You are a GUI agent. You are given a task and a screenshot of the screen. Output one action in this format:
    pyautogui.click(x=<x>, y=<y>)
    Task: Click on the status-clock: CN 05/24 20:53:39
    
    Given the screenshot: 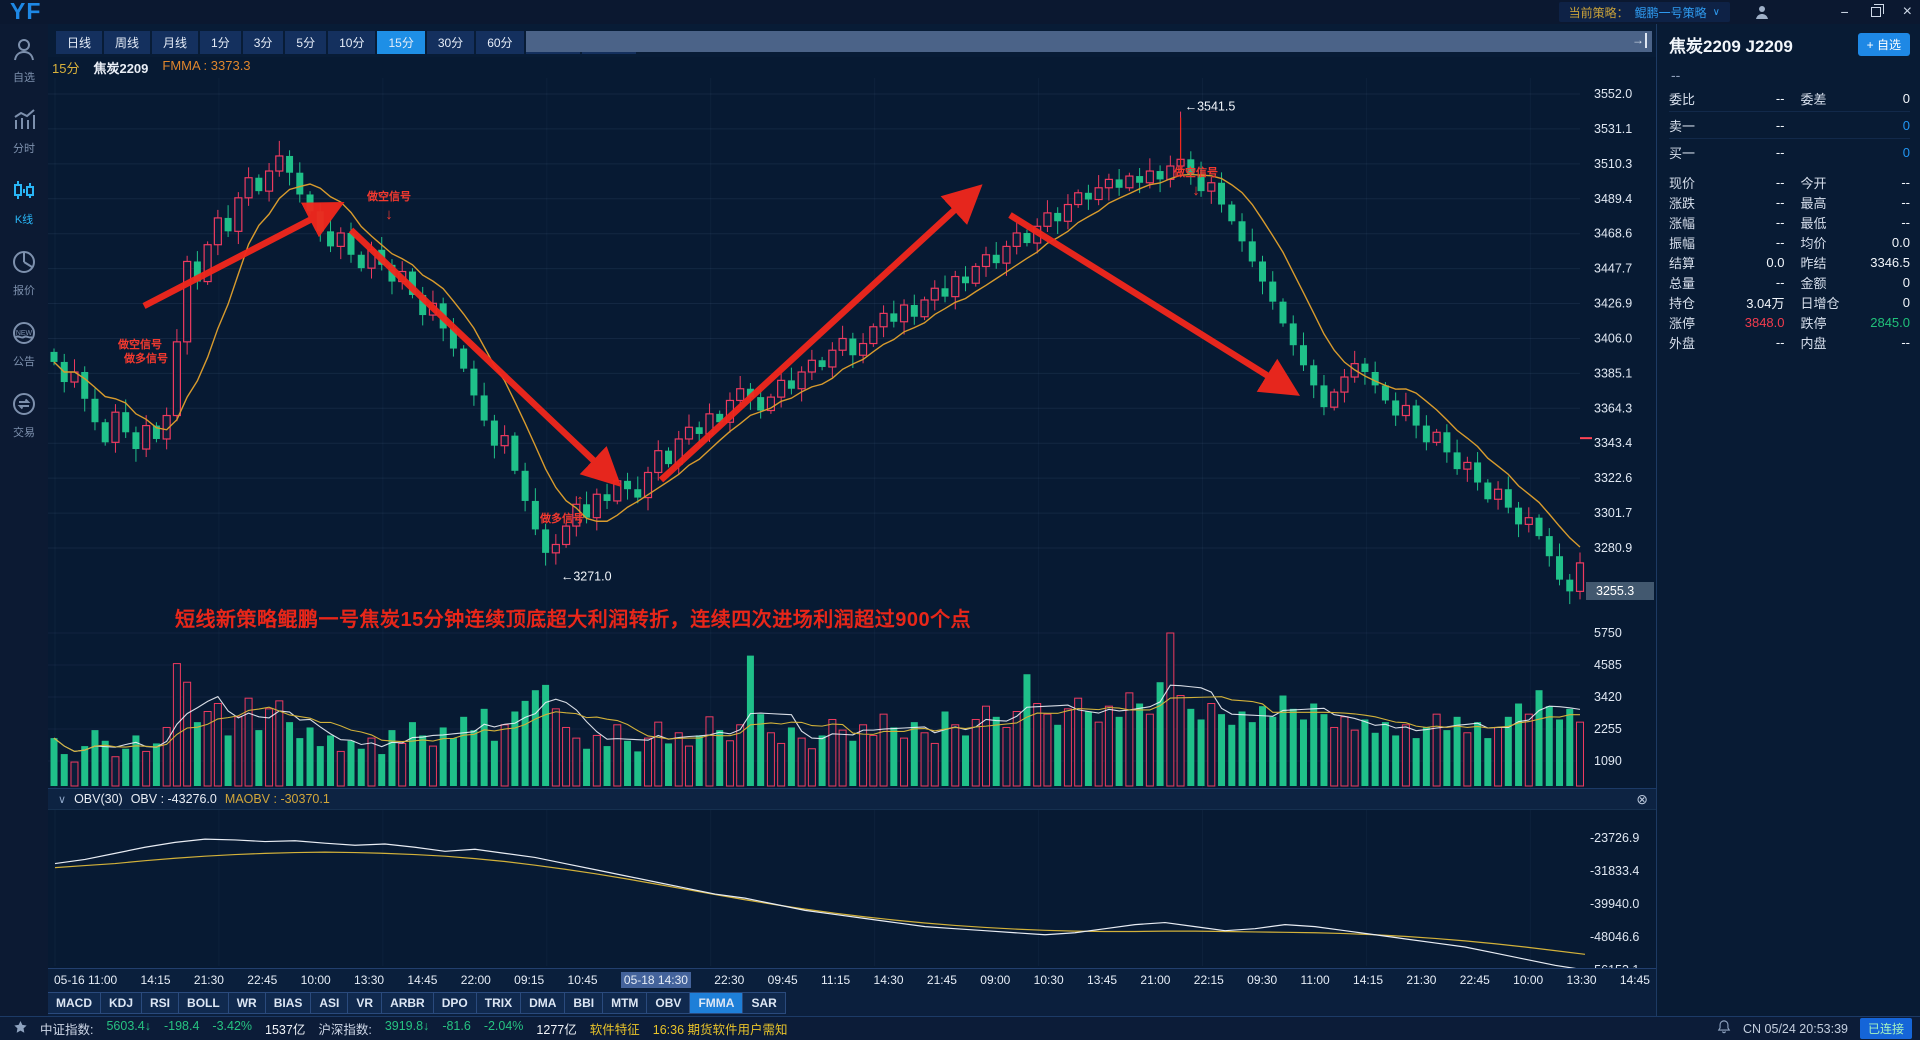 What is the action you would take?
    pyautogui.click(x=1795, y=1028)
    